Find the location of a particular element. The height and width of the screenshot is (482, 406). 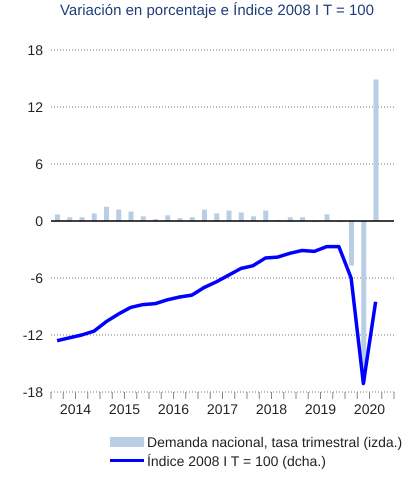

x-tick-label: 2014 is located at coordinates (76, 409).